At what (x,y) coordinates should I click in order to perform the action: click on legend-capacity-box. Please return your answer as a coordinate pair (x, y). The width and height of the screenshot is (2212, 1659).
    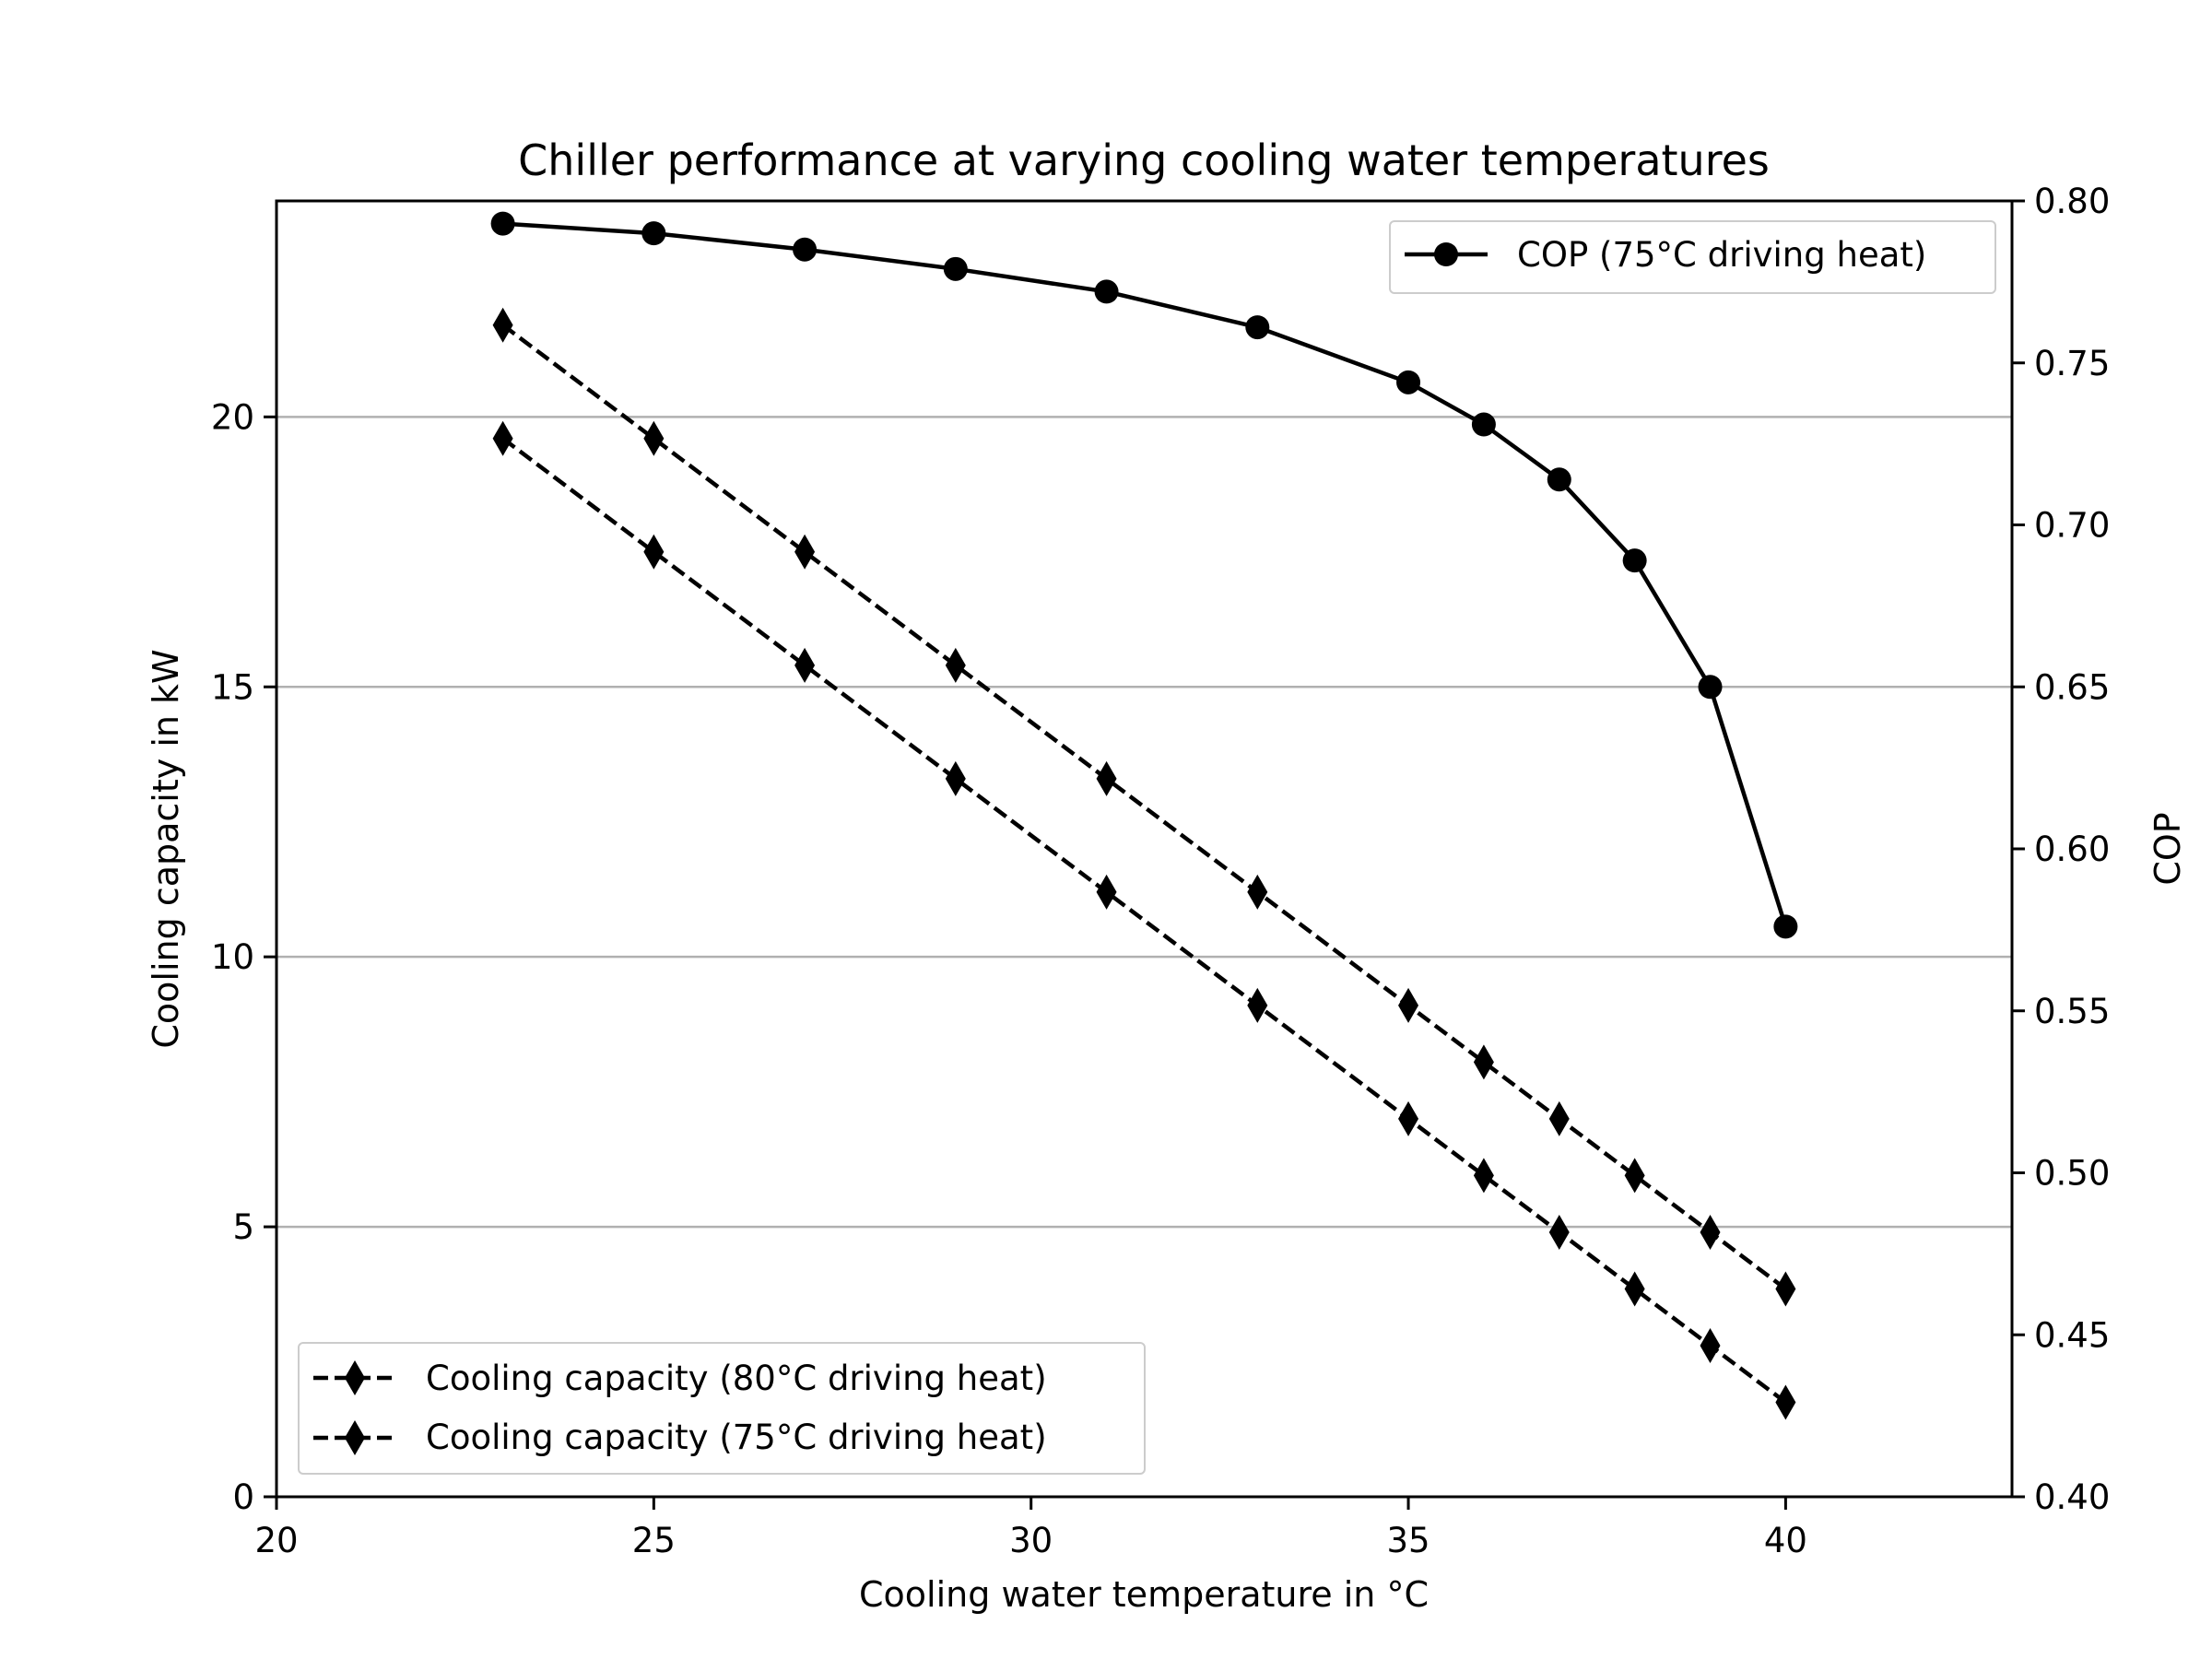
    Looking at the image, I should click on (722, 1408).